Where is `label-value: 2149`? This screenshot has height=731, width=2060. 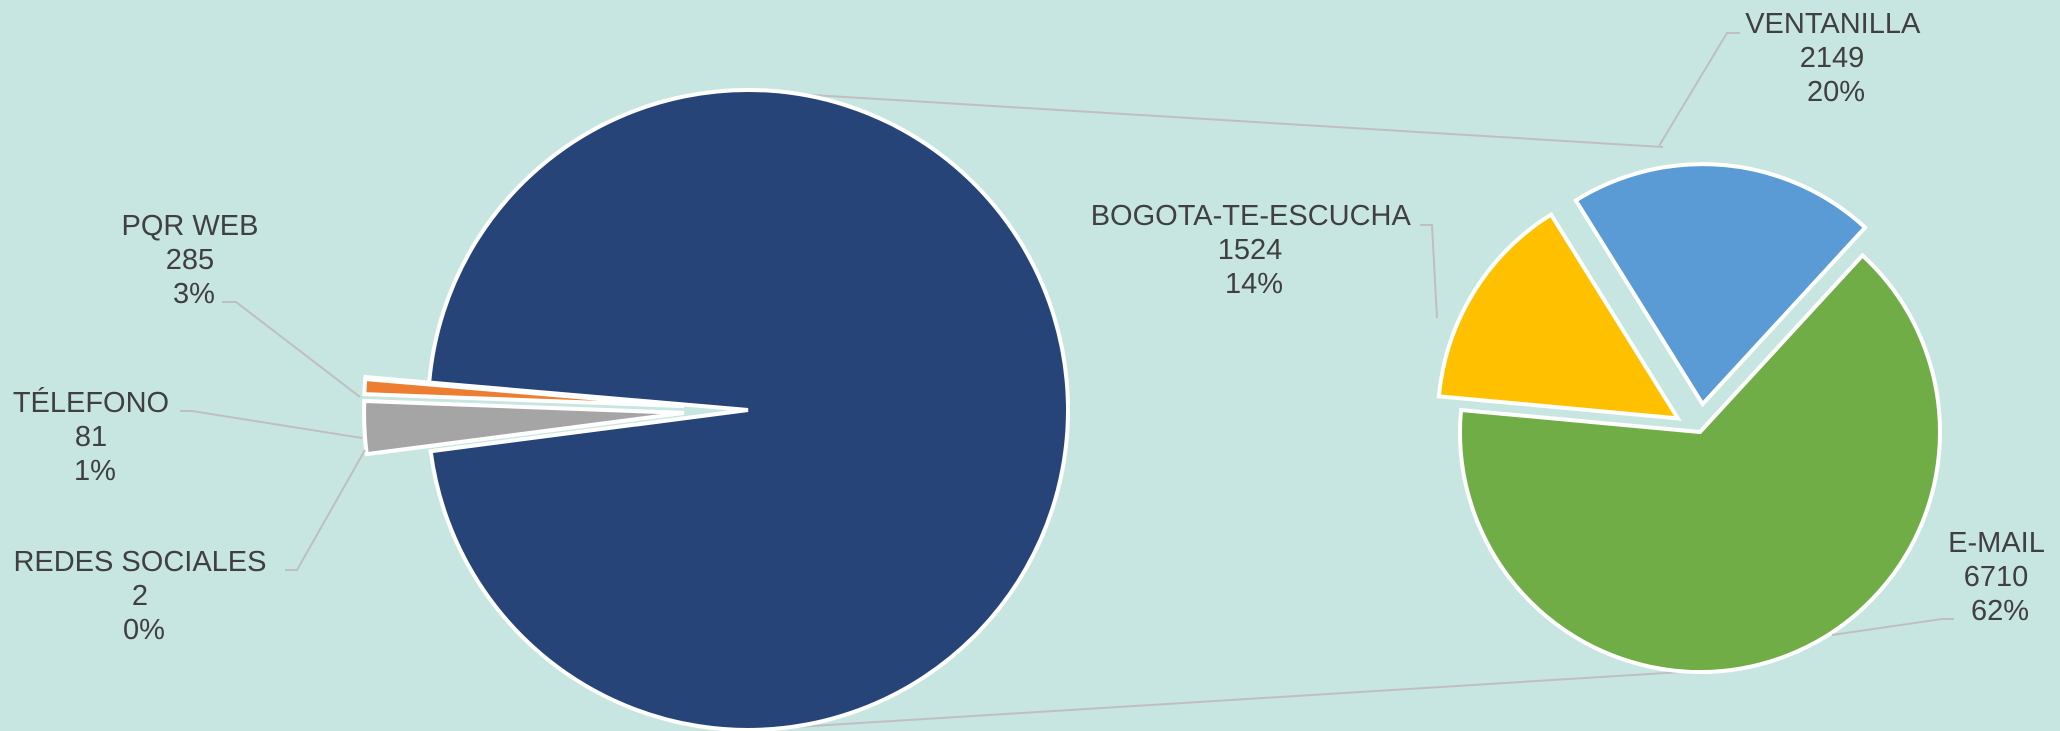
label-value: 2149 is located at coordinates (1832, 58).